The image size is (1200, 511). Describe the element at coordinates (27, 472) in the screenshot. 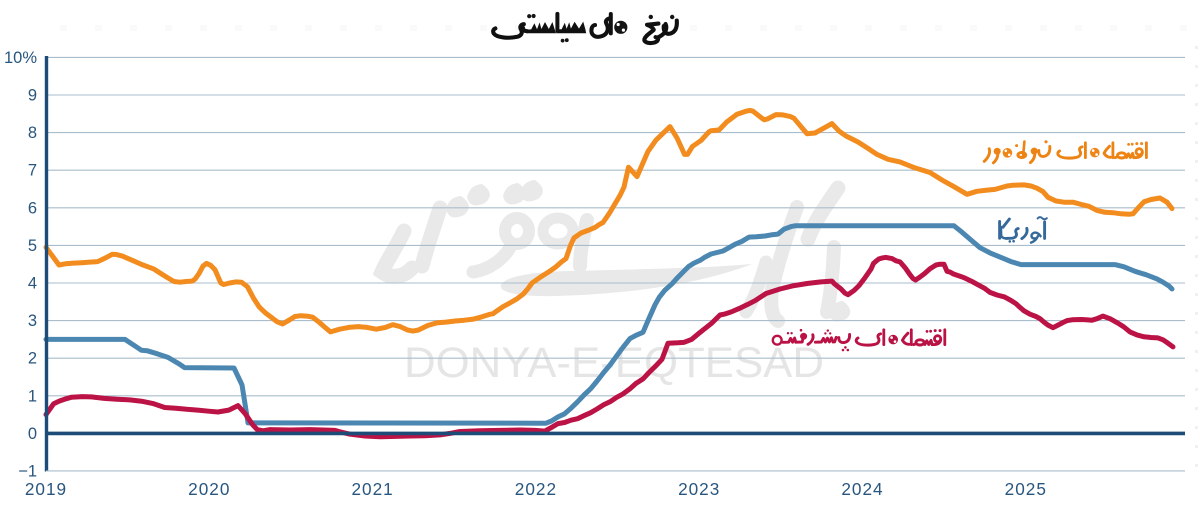

I see `svg-text: −1` at that location.